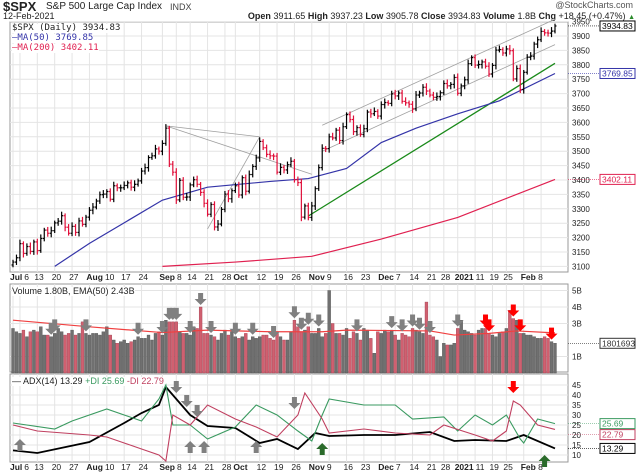 Image resolution: width=639 pixels, height=476 pixels. Describe the element at coordinates (581, 238) in the screenshot. I see `price-y-tick-label: 3200` at that location.